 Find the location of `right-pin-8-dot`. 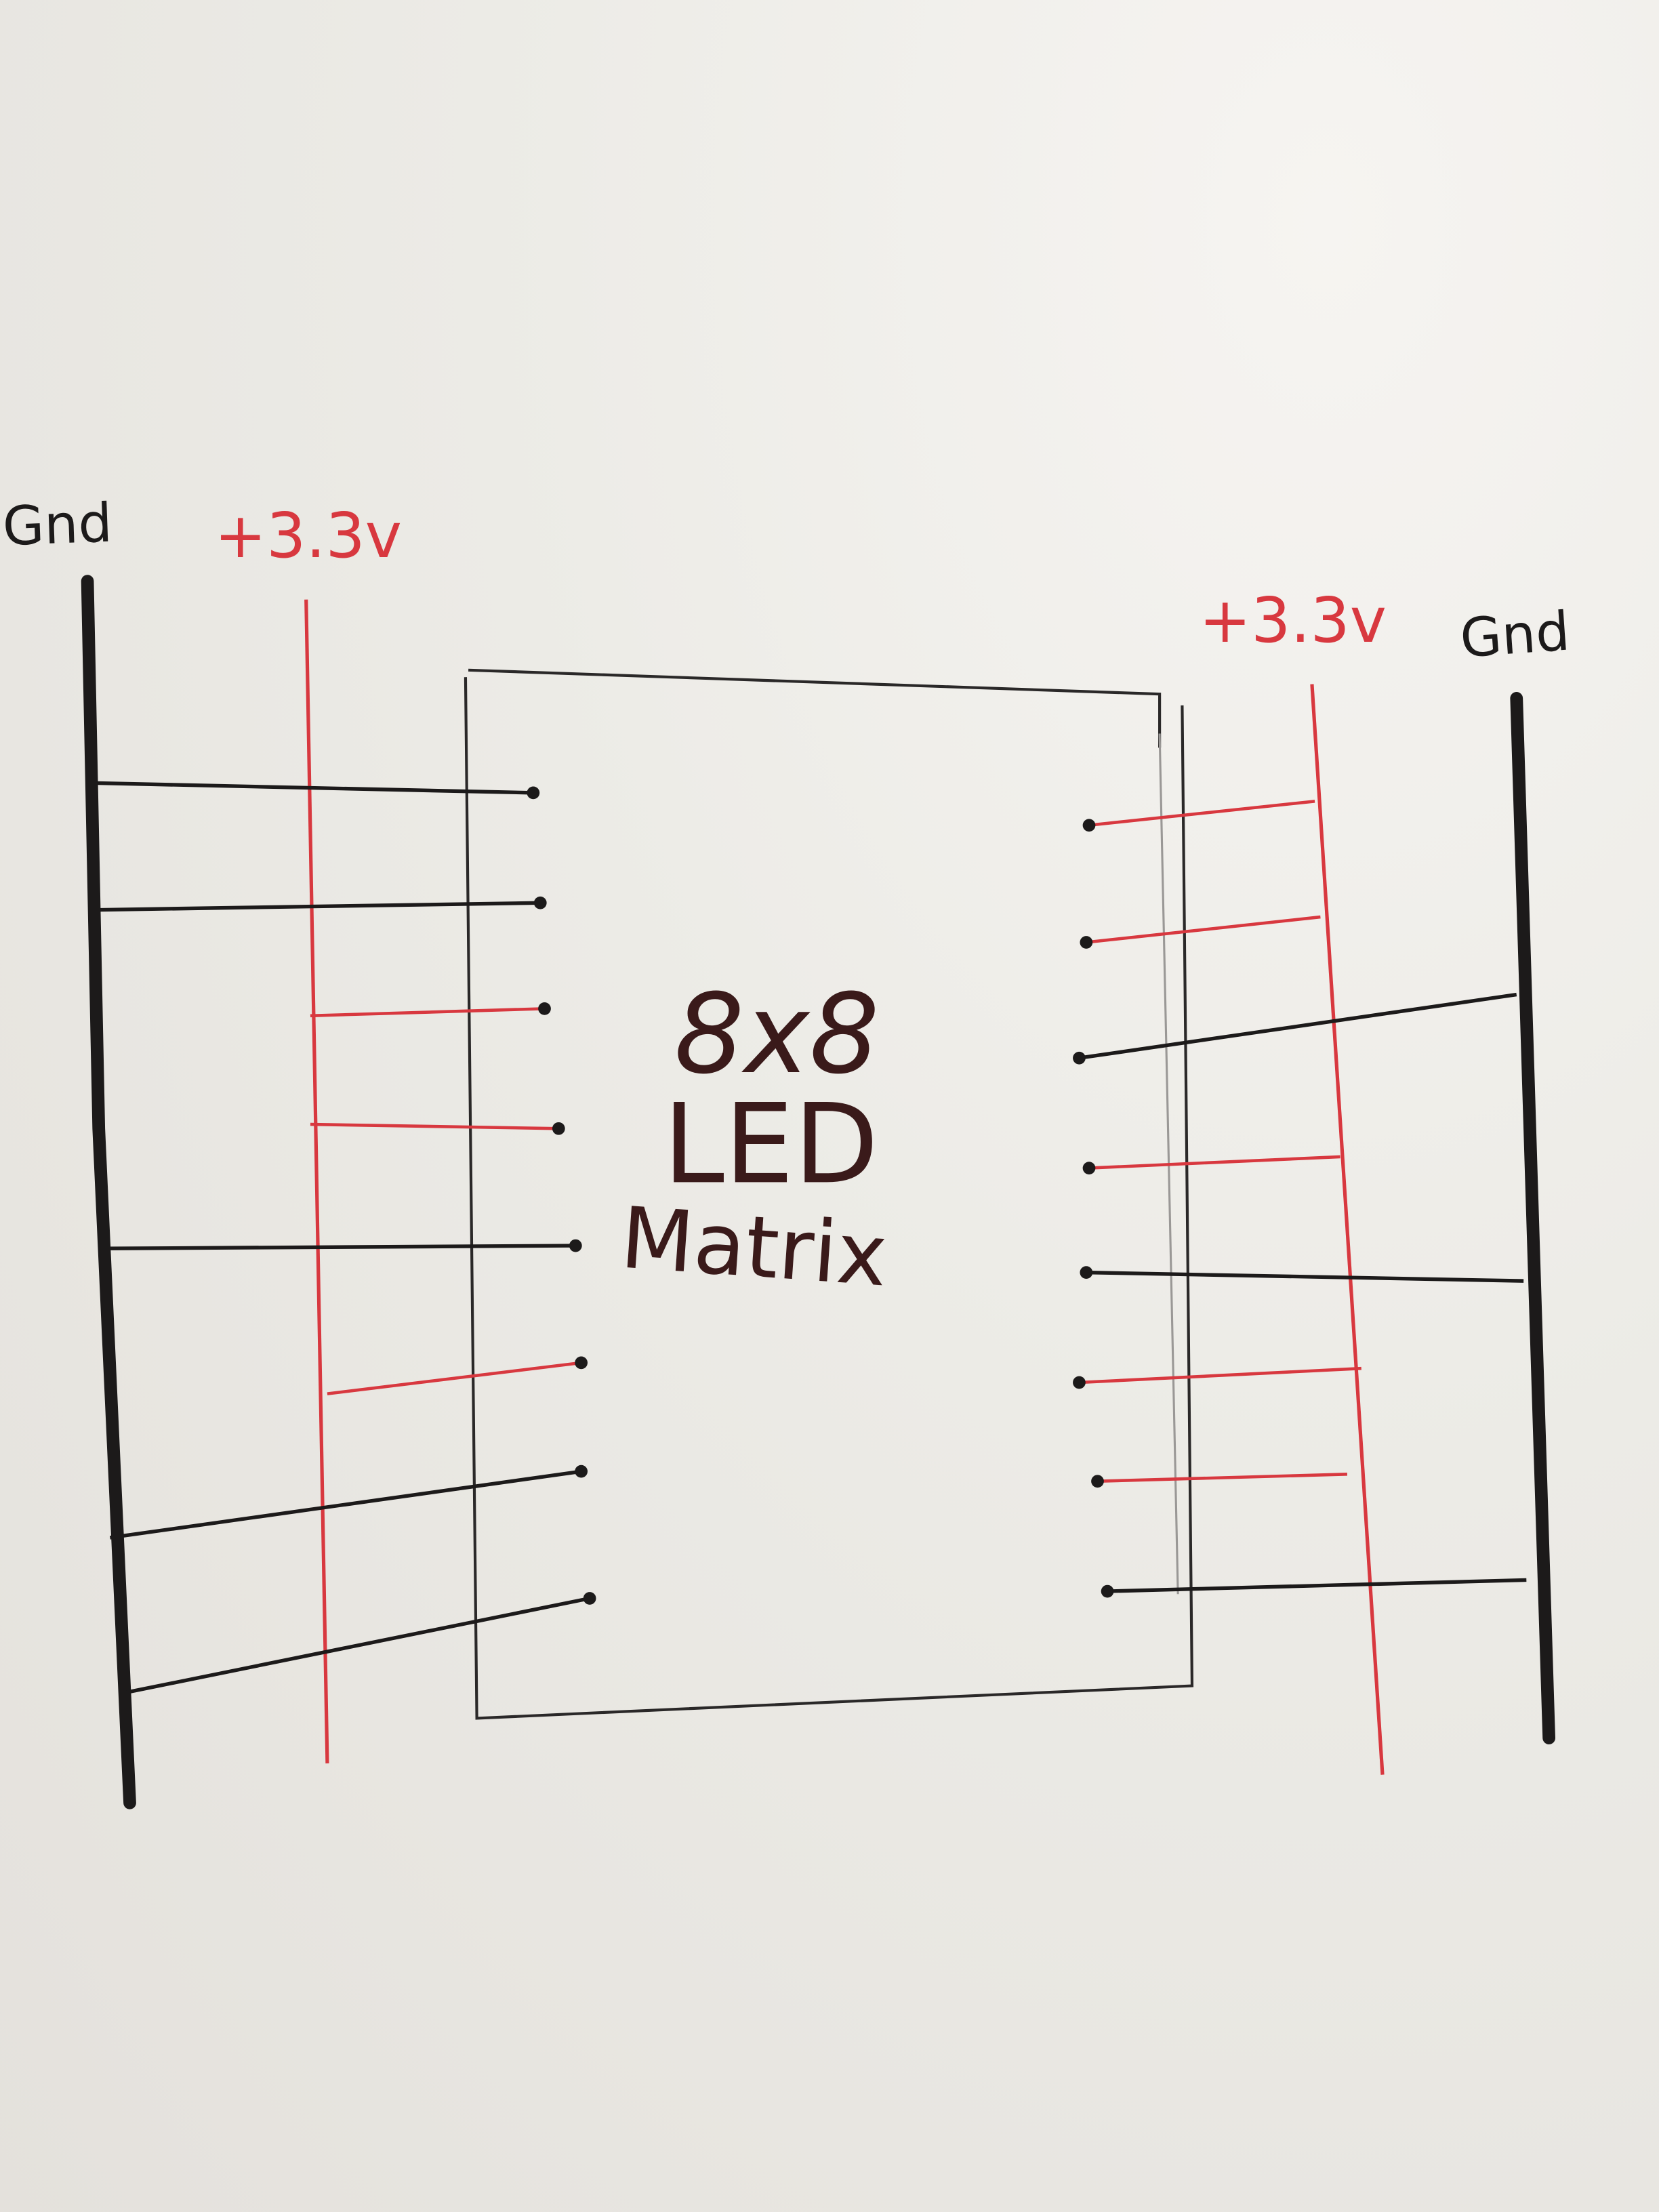

right-pin-8-dot is located at coordinates (1107, 1591).